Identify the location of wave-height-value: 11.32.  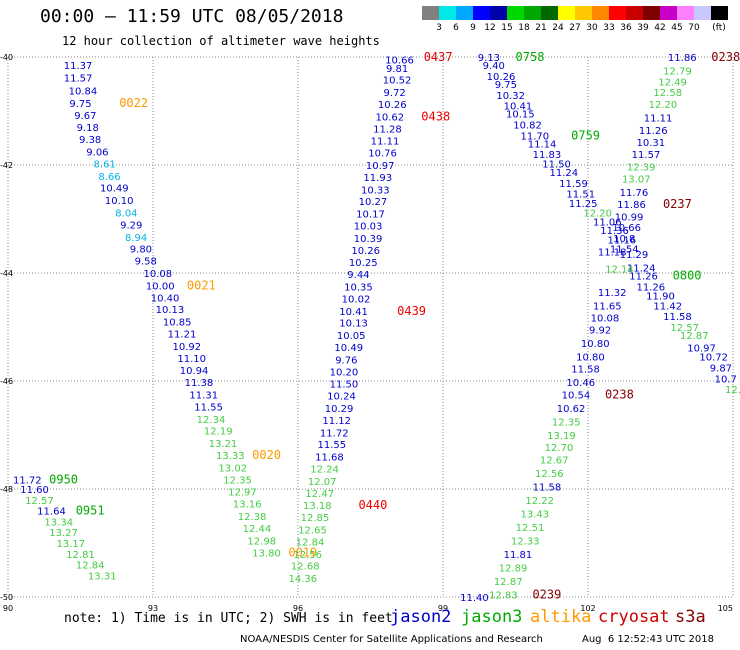
(612, 293).